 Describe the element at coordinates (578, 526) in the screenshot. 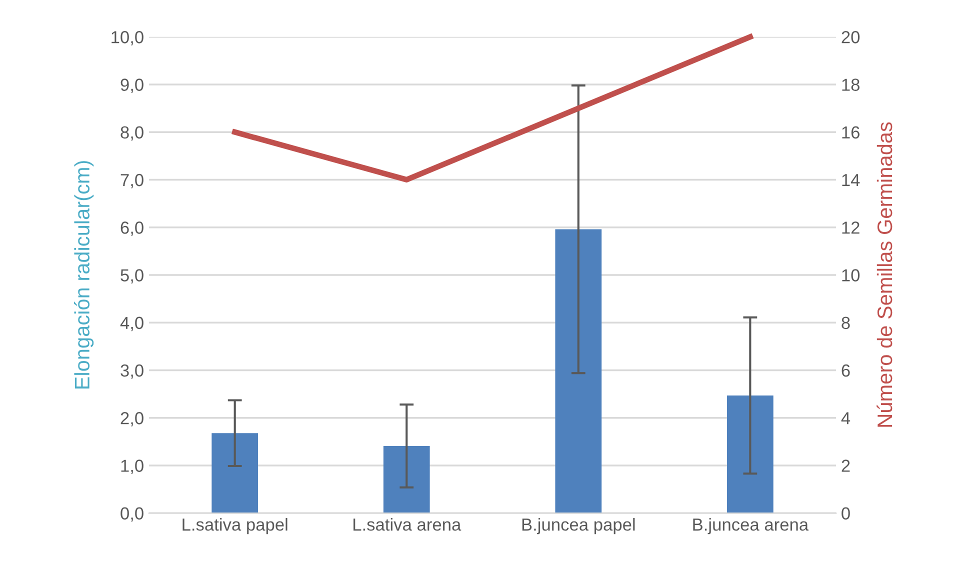

I see `x-tick-label: B.juncea papel` at that location.